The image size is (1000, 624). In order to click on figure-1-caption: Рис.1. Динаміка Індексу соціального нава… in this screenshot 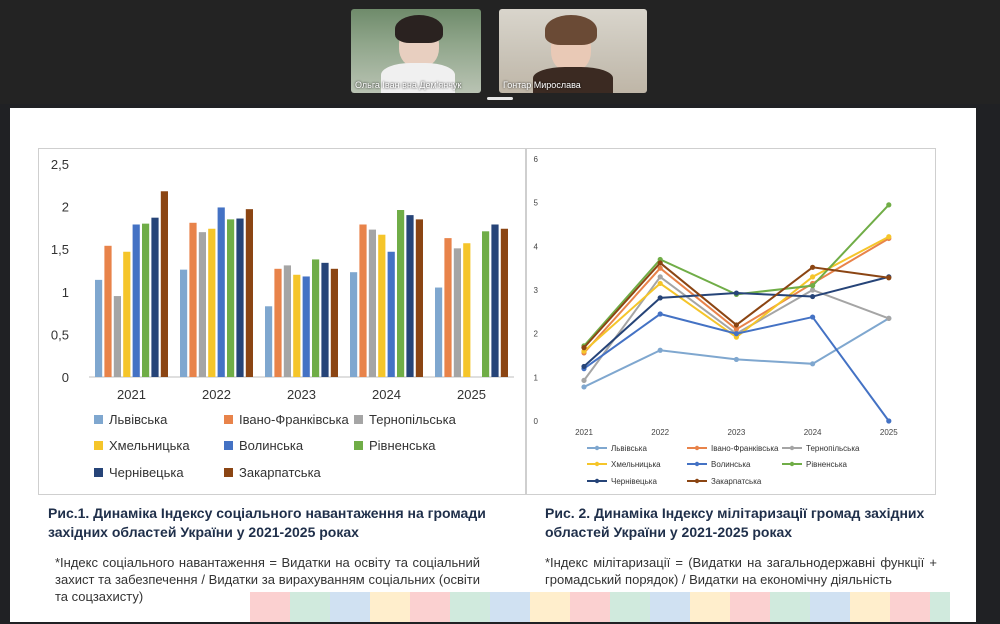, I will do `click(267, 522)`.